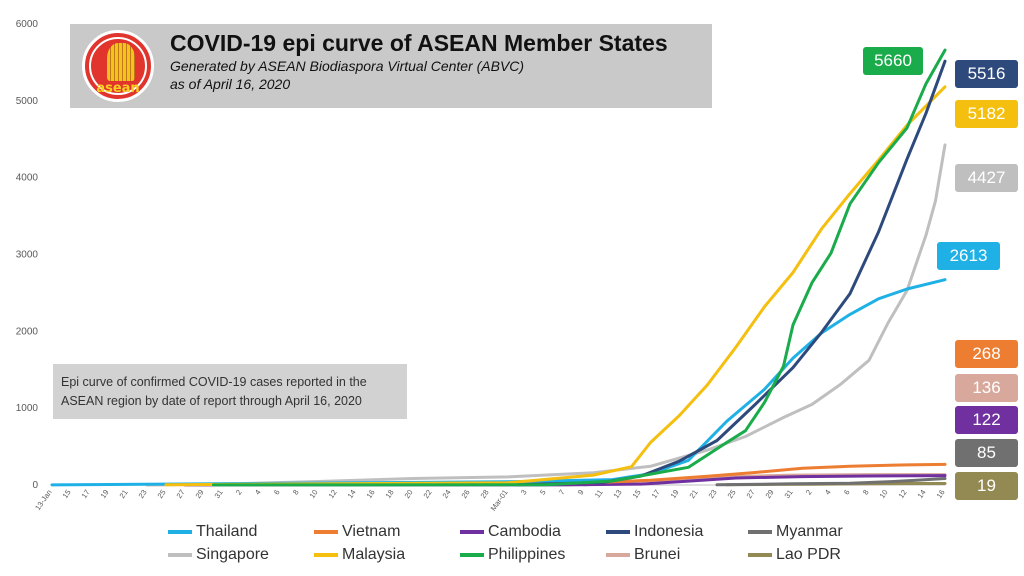  What do you see at coordinates (374, 554) in the screenshot?
I see `legend-label: Malaysia` at bounding box center [374, 554].